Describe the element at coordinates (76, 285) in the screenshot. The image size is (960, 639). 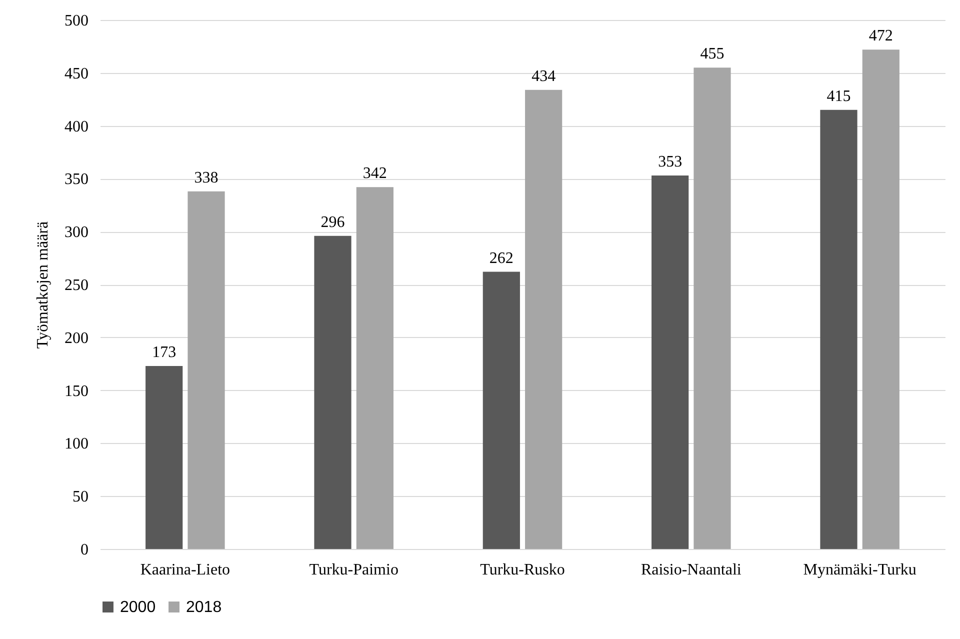
I see `y-tick-label: 250` at that location.